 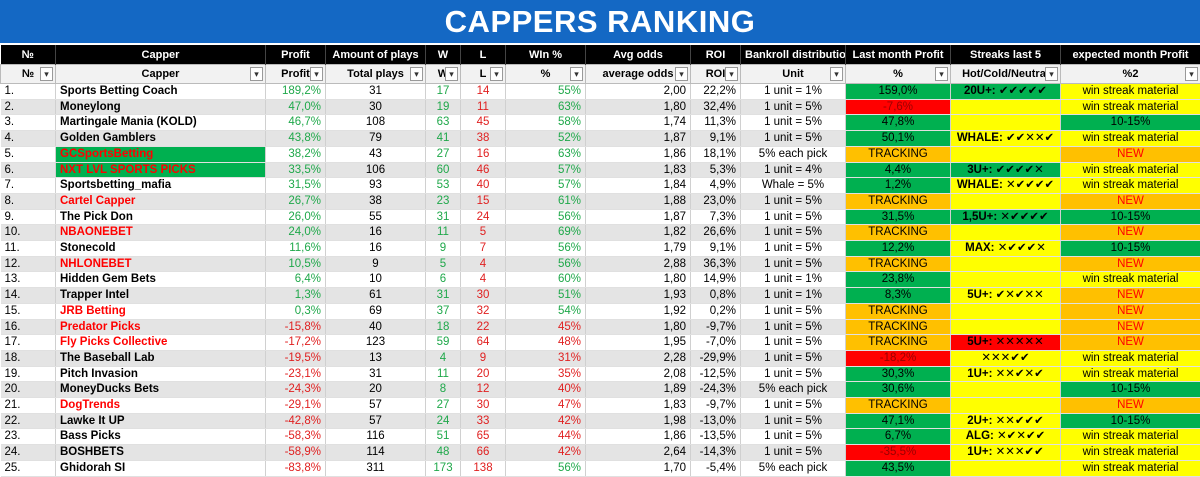 What do you see at coordinates (546, 249) in the screenshot?
I see `win-pct: 56%` at bounding box center [546, 249].